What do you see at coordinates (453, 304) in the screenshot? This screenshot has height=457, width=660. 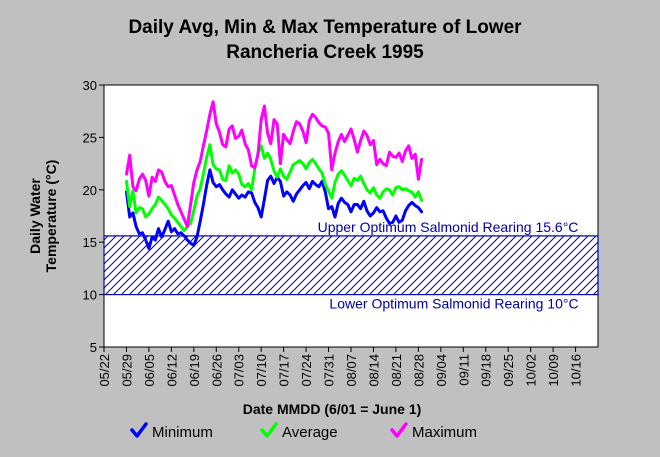 I see `band-lower-label: Lower Optimum Salmonid Rearing 10°C` at bounding box center [453, 304].